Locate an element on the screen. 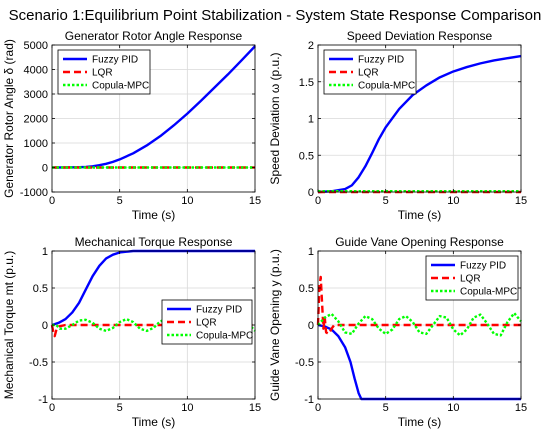  chart-title: Mechanical Torque Response is located at coordinates (154, 242).